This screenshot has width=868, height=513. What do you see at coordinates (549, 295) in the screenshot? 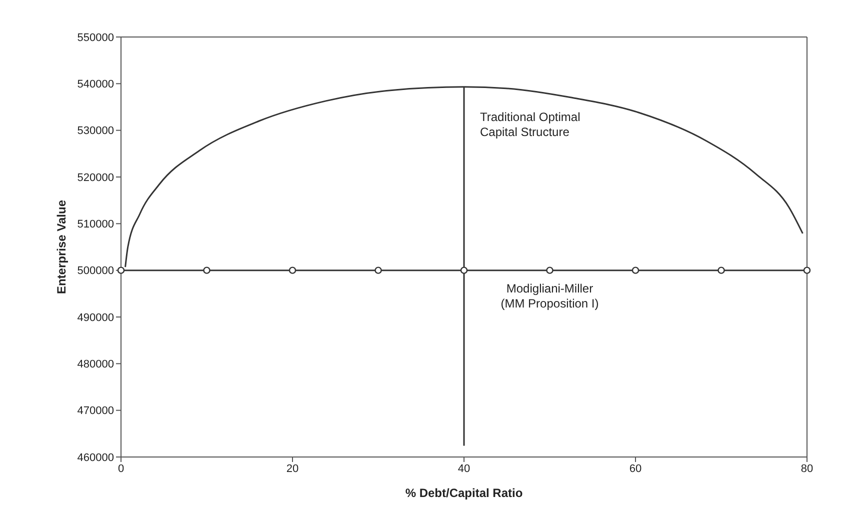
I see `annotation: Modigliani-Miller (MM Proposition I)` at bounding box center [549, 295].